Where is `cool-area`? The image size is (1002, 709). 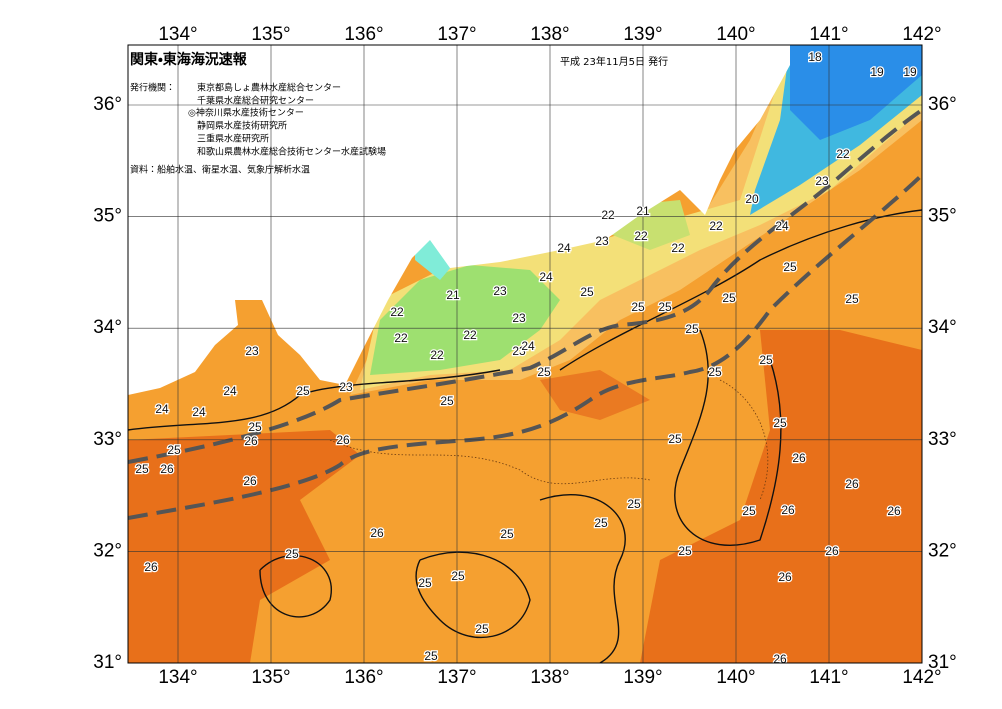
cool-area is located at coordinates (465, 320).